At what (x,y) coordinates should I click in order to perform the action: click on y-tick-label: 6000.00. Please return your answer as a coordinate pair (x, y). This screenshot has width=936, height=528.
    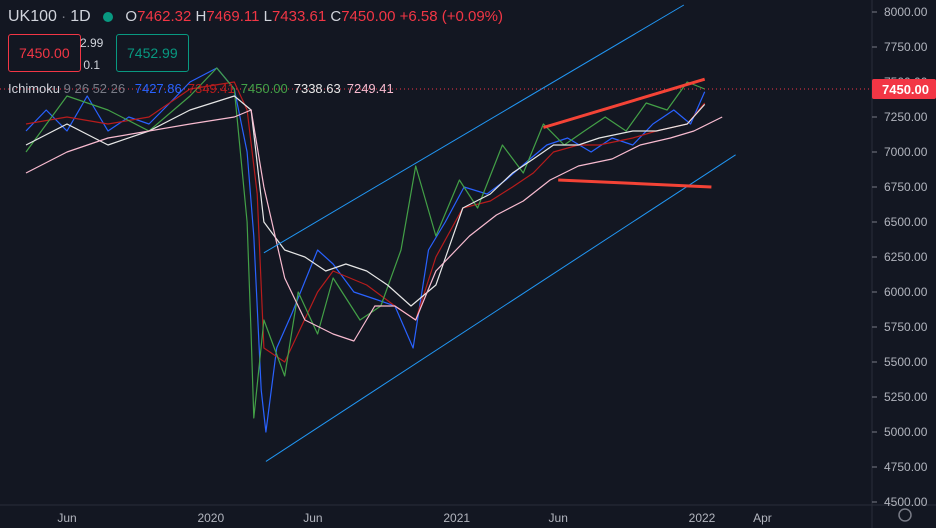
    Looking at the image, I should click on (906, 292).